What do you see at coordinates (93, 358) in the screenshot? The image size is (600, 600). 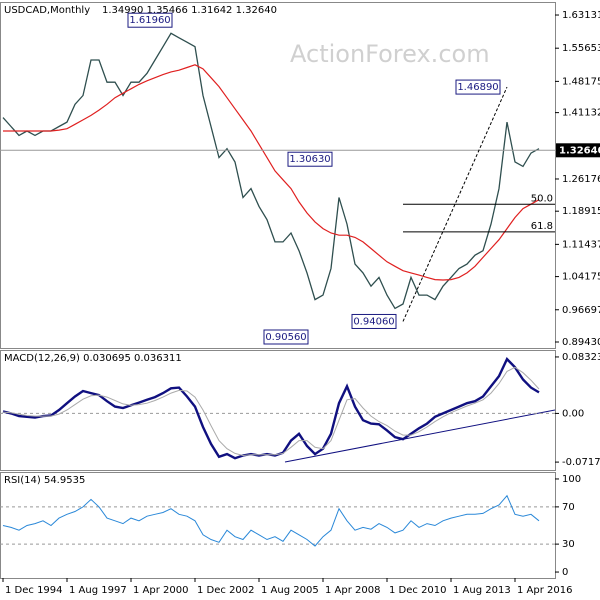 I see `macd-title: MACD(12,26,9) 0.030695 0.036311` at bounding box center [93, 358].